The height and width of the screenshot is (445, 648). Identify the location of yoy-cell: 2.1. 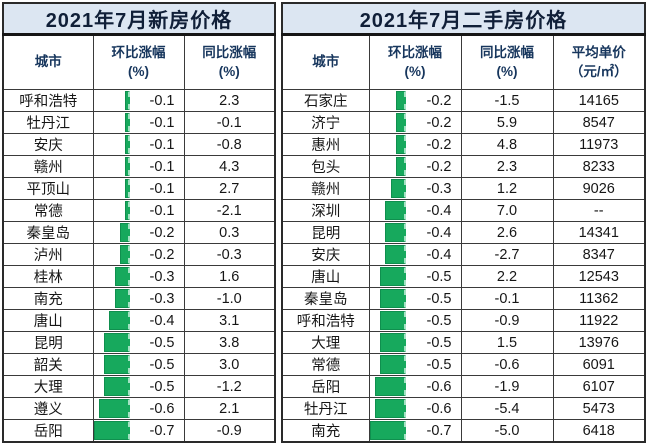
(229, 408).